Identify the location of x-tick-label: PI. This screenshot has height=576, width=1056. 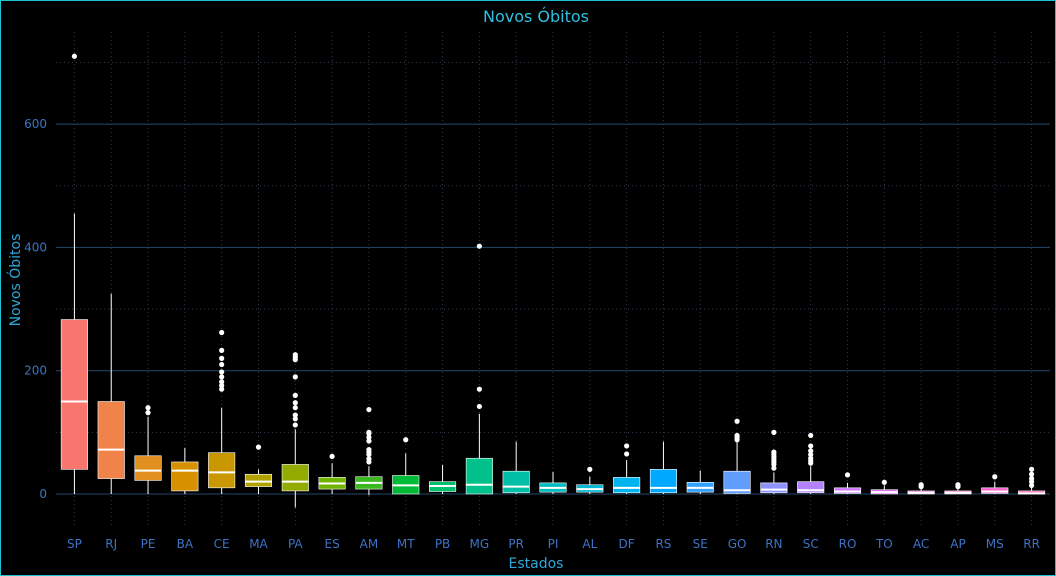
(553, 544).